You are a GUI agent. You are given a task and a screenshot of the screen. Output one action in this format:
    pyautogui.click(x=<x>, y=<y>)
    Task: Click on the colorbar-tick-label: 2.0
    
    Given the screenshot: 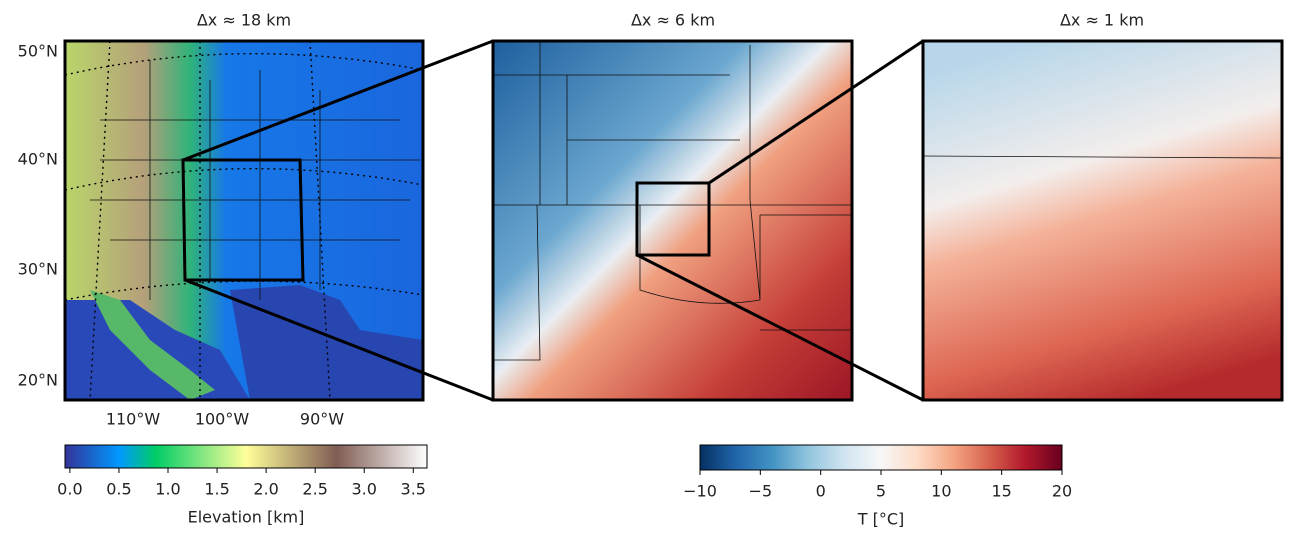 What is the action you would take?
    pyautogui.click(x=265, y=489)
    